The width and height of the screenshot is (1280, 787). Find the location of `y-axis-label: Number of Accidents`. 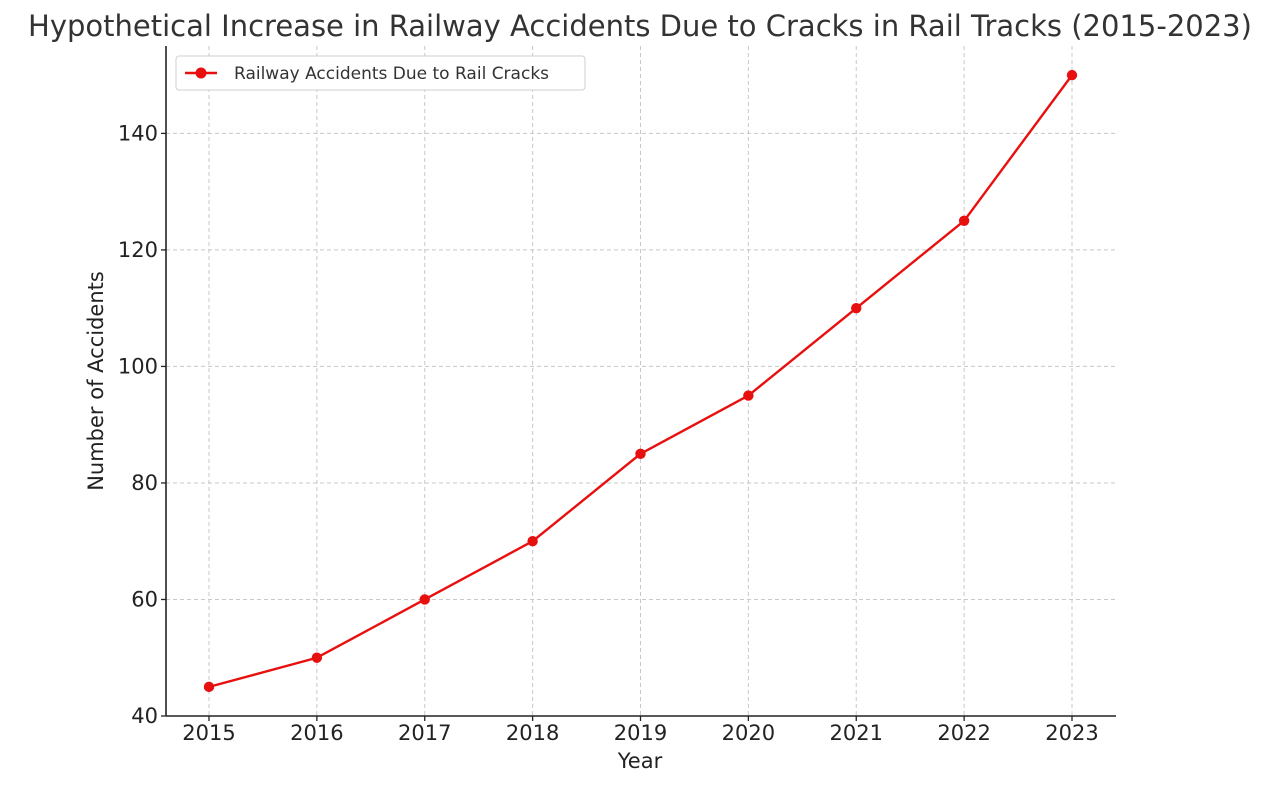

y-axis-label: Number of Accidents is located at coordinates (96, 381).